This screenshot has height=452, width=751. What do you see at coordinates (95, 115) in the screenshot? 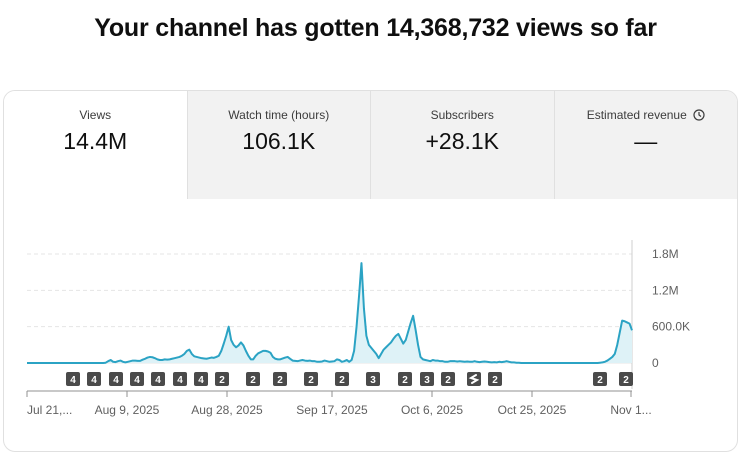
I see `tab-label: Views` at bounding box center [95, 115].